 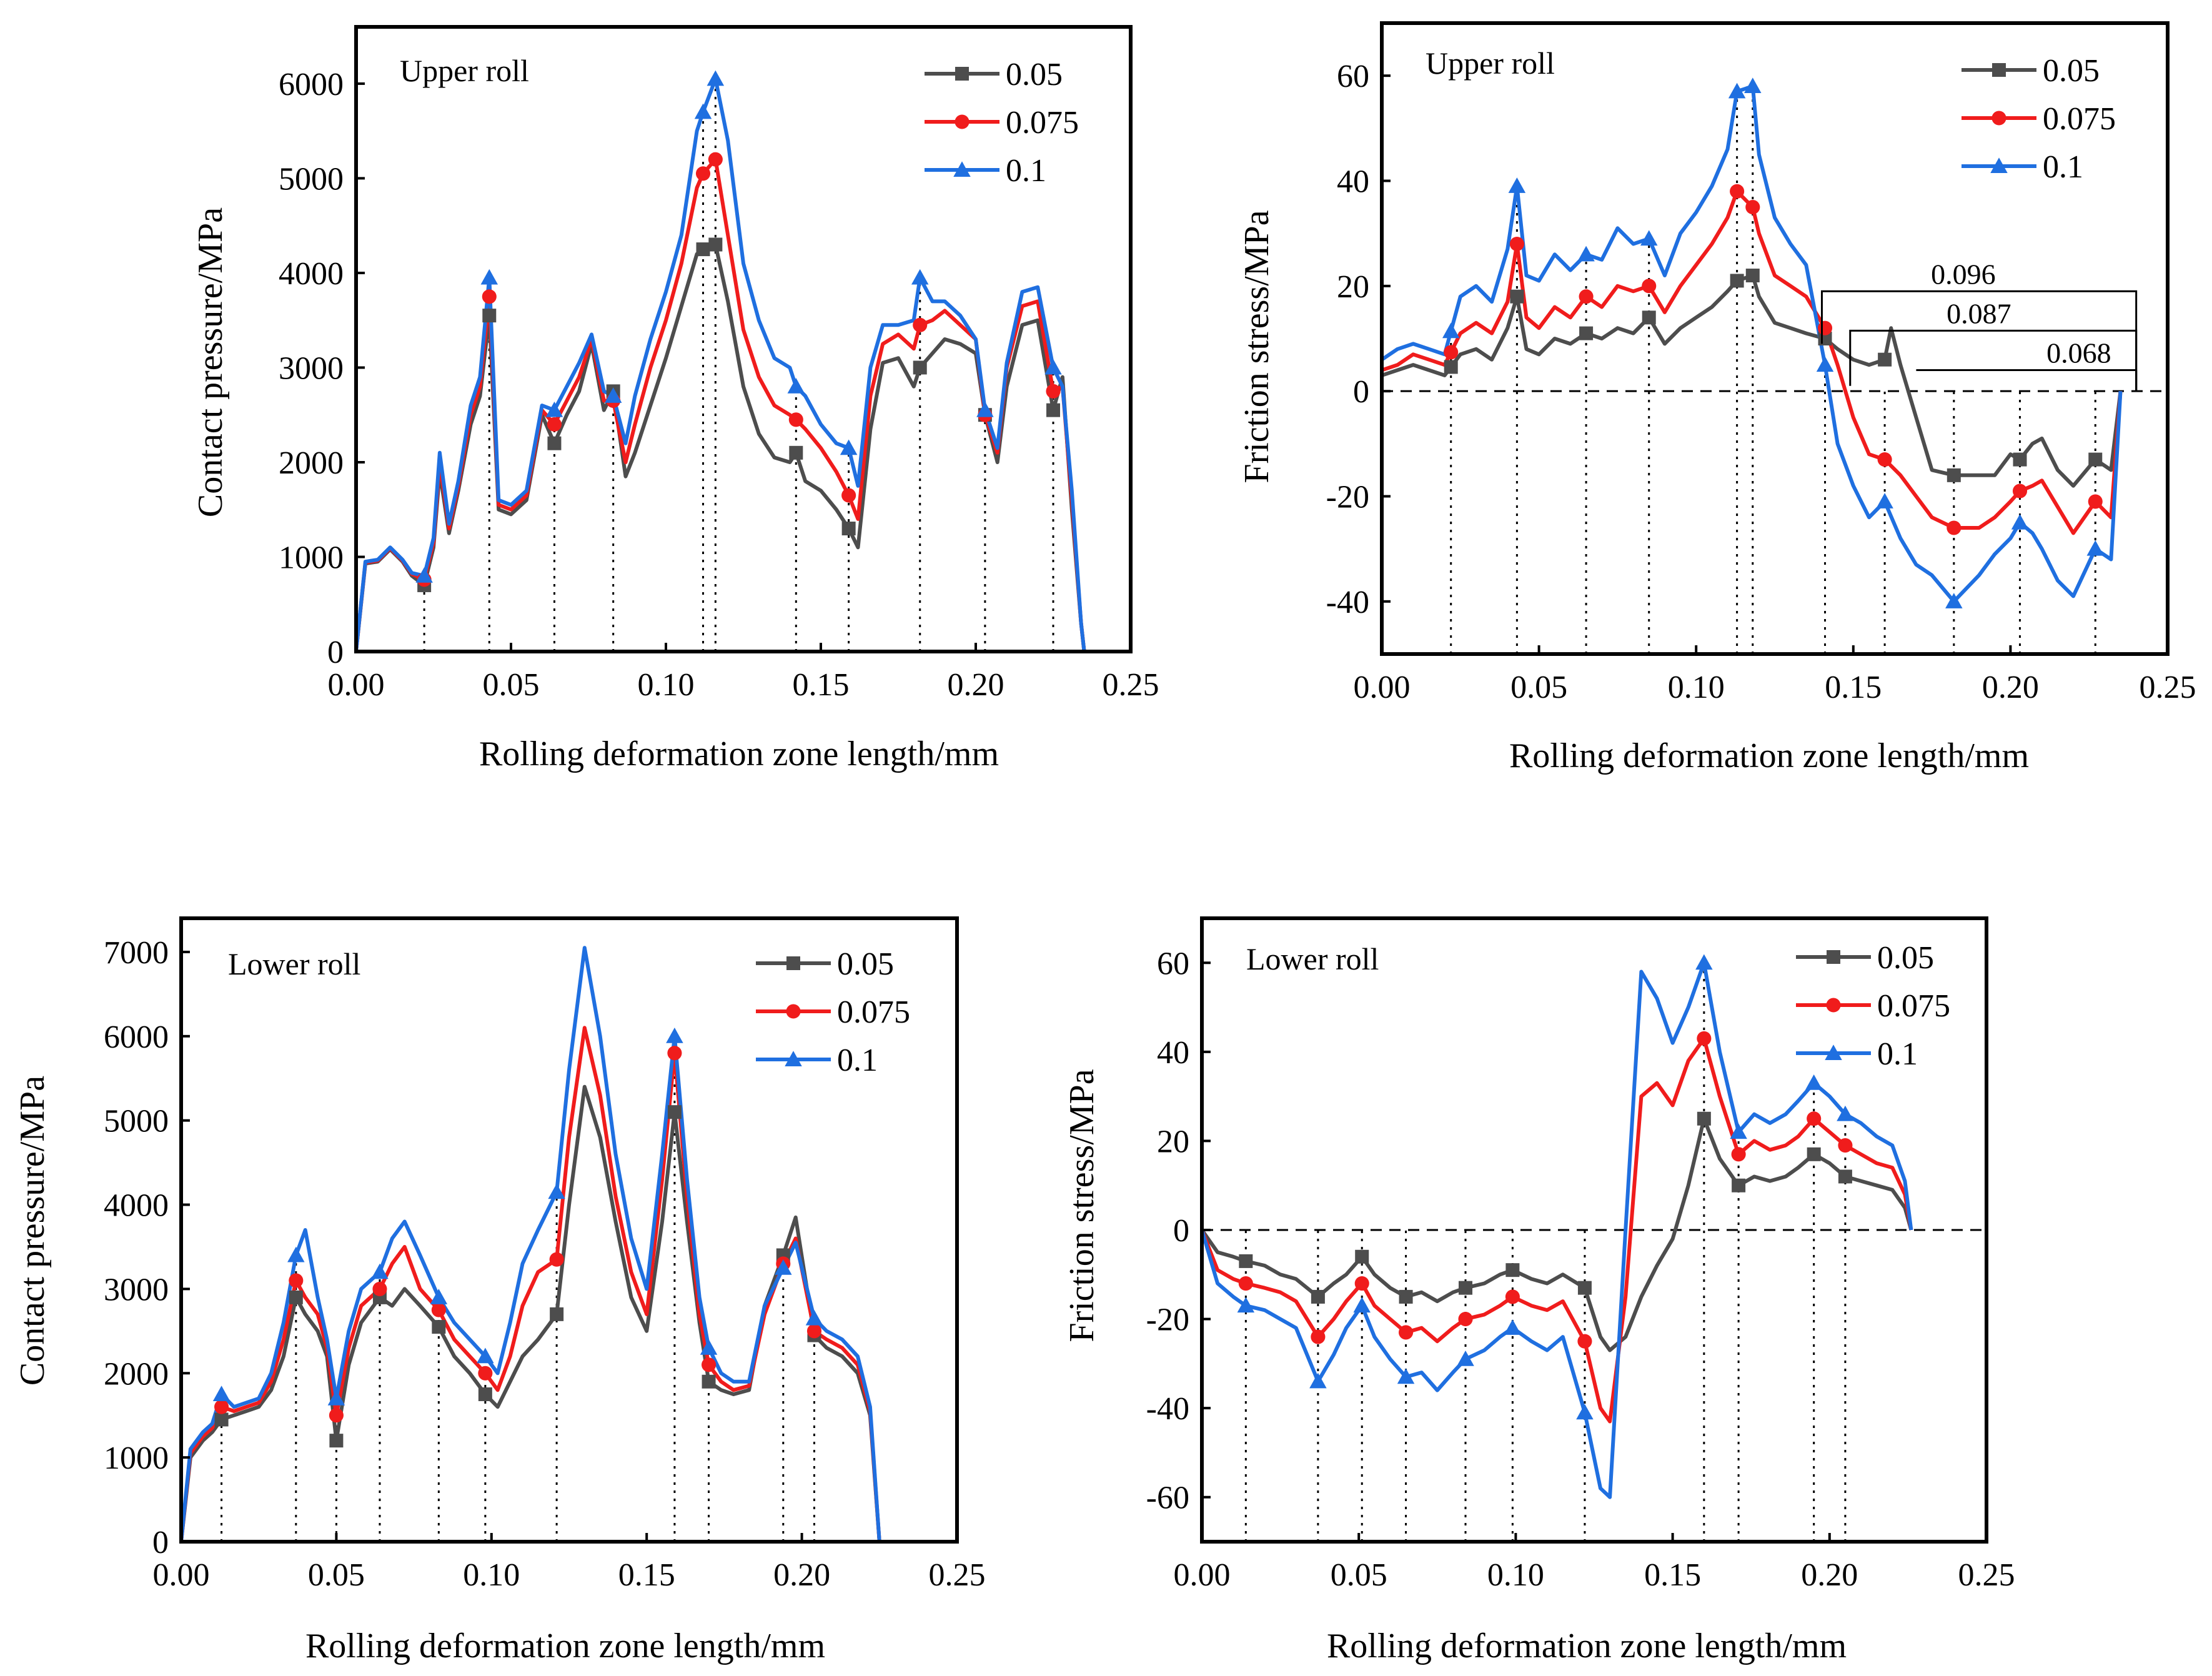 I want to click on y-tick-label: 1000, so click(x=136, y=1458).